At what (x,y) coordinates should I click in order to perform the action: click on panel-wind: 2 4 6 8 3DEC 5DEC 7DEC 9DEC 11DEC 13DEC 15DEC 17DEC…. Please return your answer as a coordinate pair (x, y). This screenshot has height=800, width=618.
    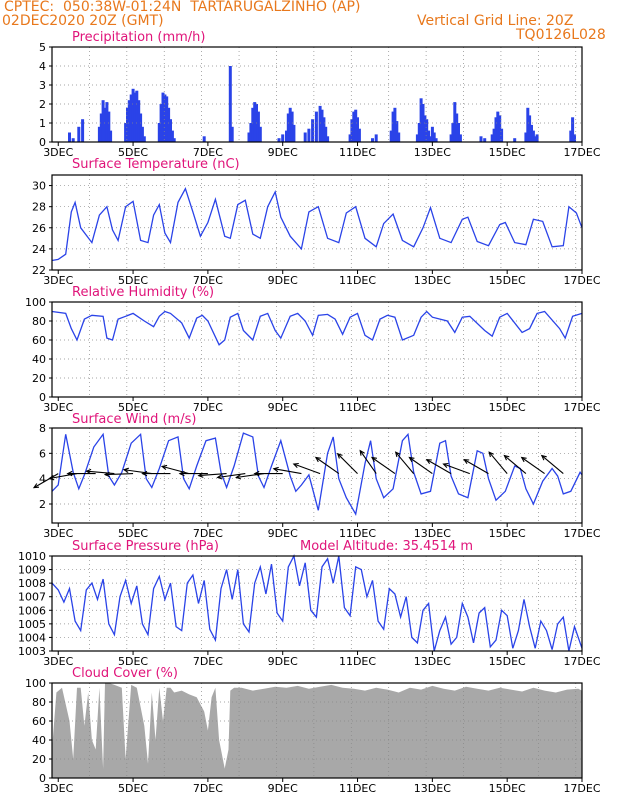
    Looking at the image, I should click on (316, 476).